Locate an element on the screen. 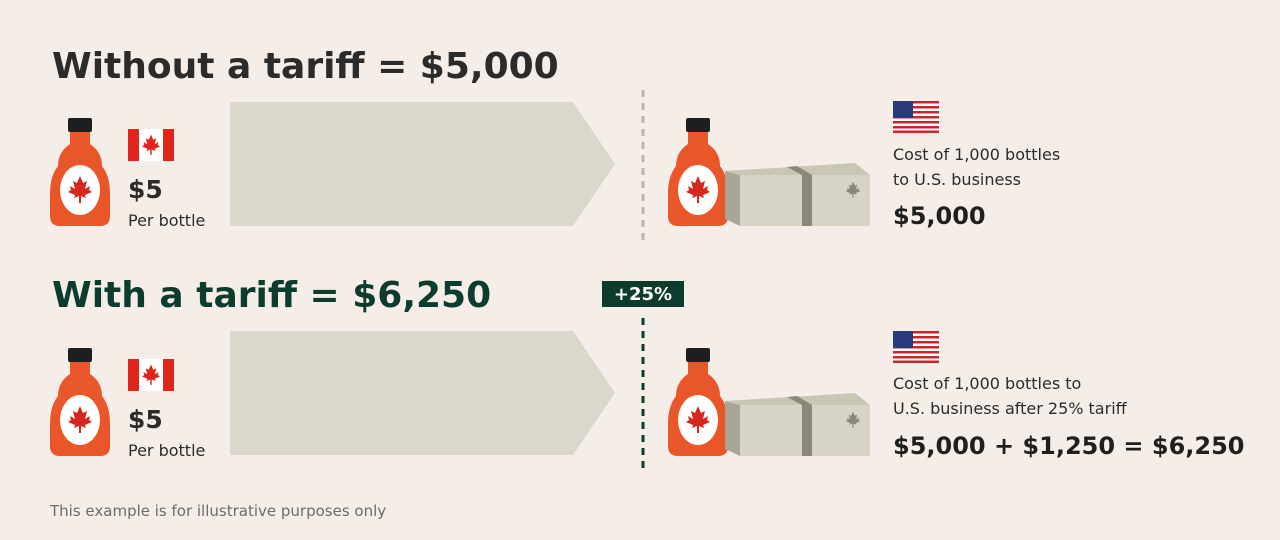 This screenshot has height=540, width=1280. cost-label: Cost of 1,000 bottles is located at coordinates (976, 154).